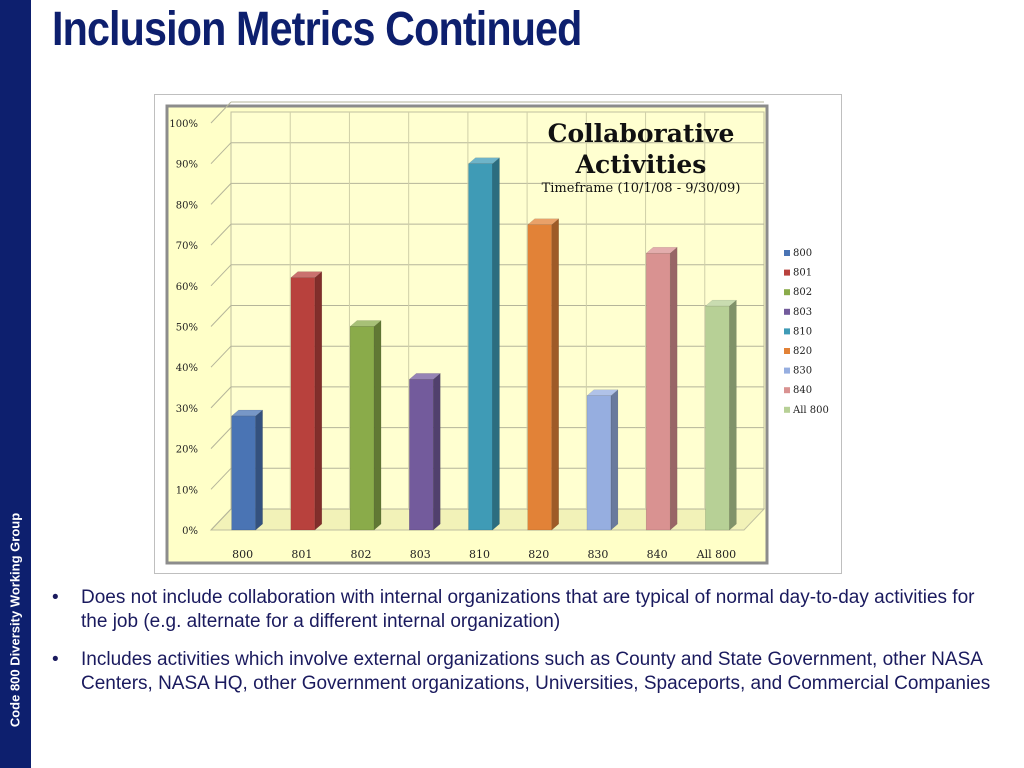  What do you see at coordinates (187, 328) in the screenshot?
I see `y-tick-label: 50%` at bounding box center [187, 328].